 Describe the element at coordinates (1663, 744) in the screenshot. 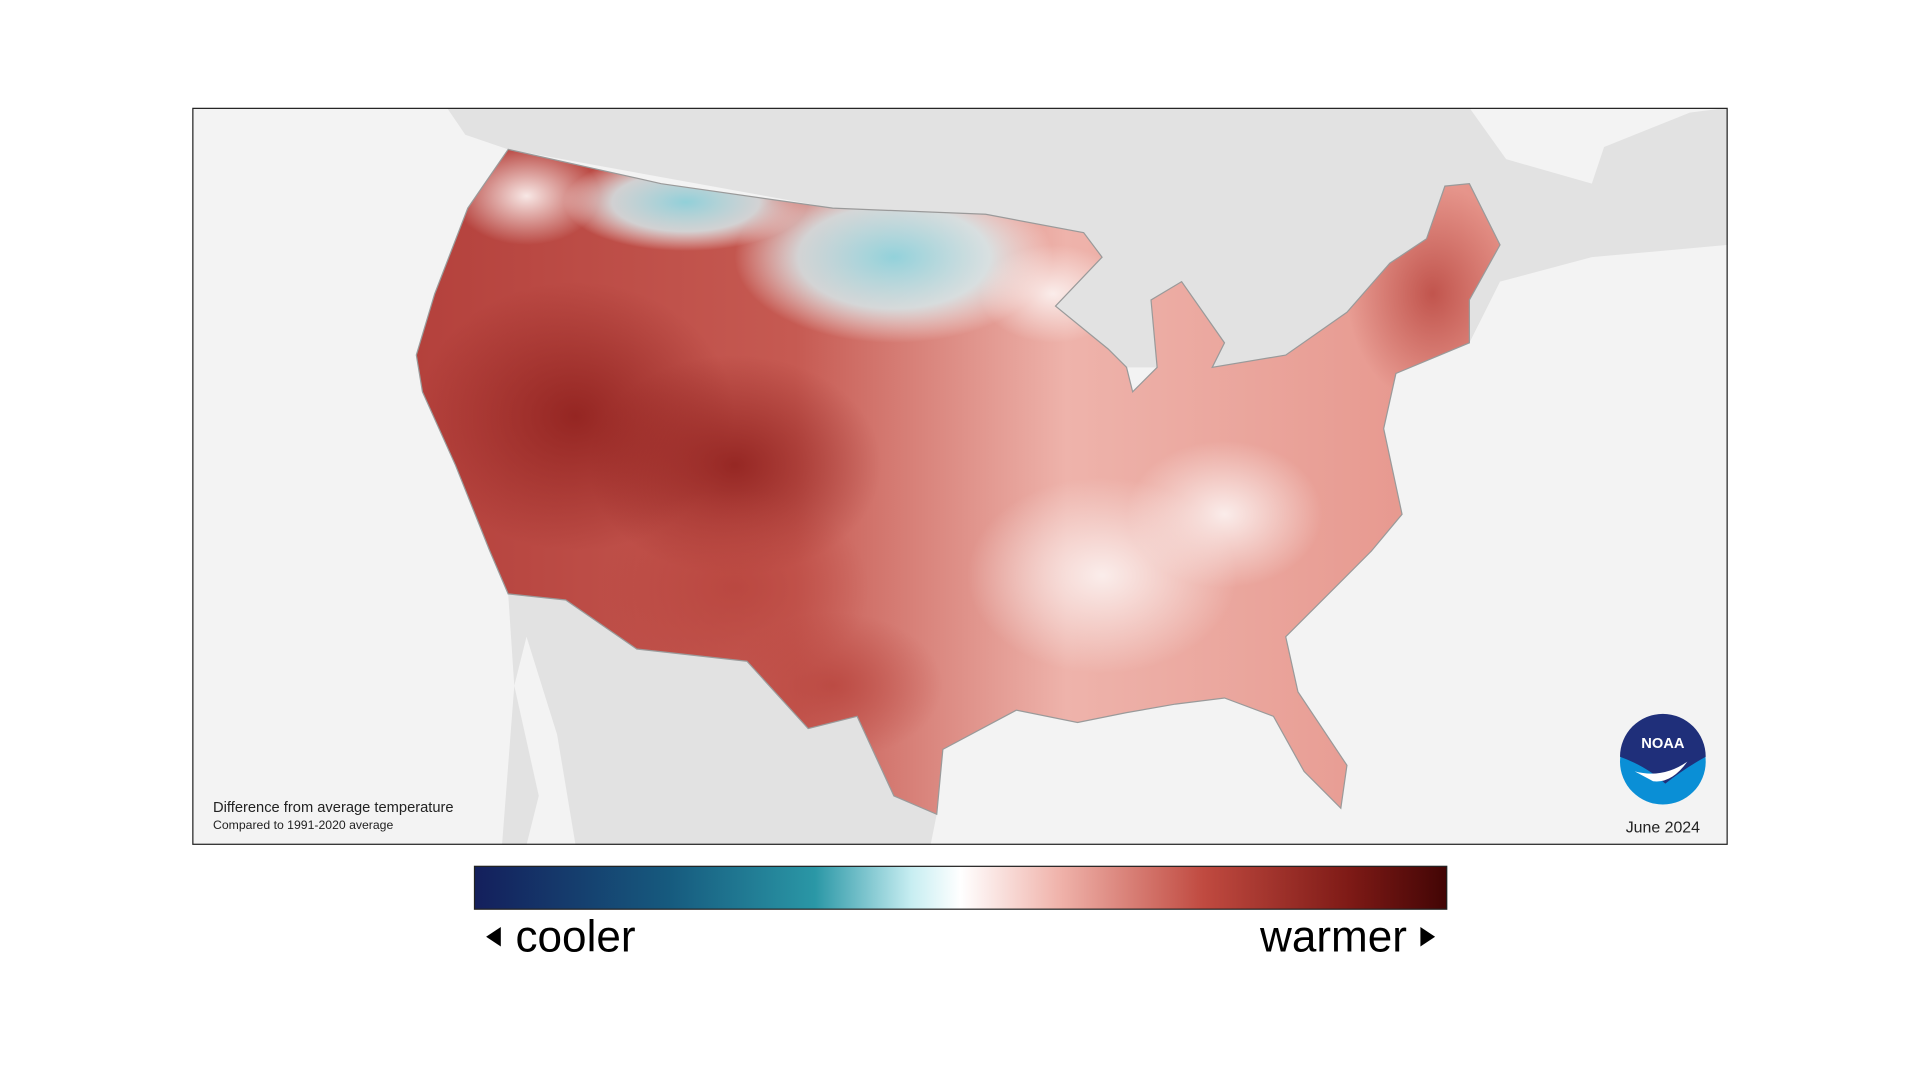

I see `logo-text: NOAA` at that location.